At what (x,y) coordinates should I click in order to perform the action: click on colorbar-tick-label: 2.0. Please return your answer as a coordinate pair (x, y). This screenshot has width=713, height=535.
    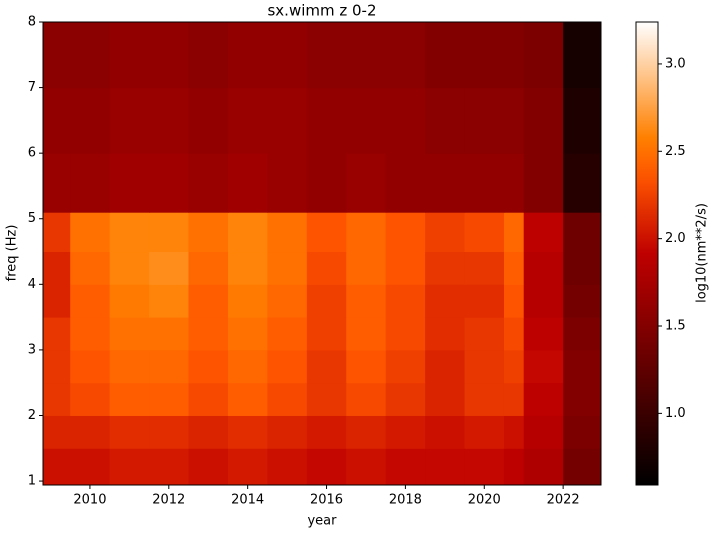
    Looking at the image, I should click on (675, 238).